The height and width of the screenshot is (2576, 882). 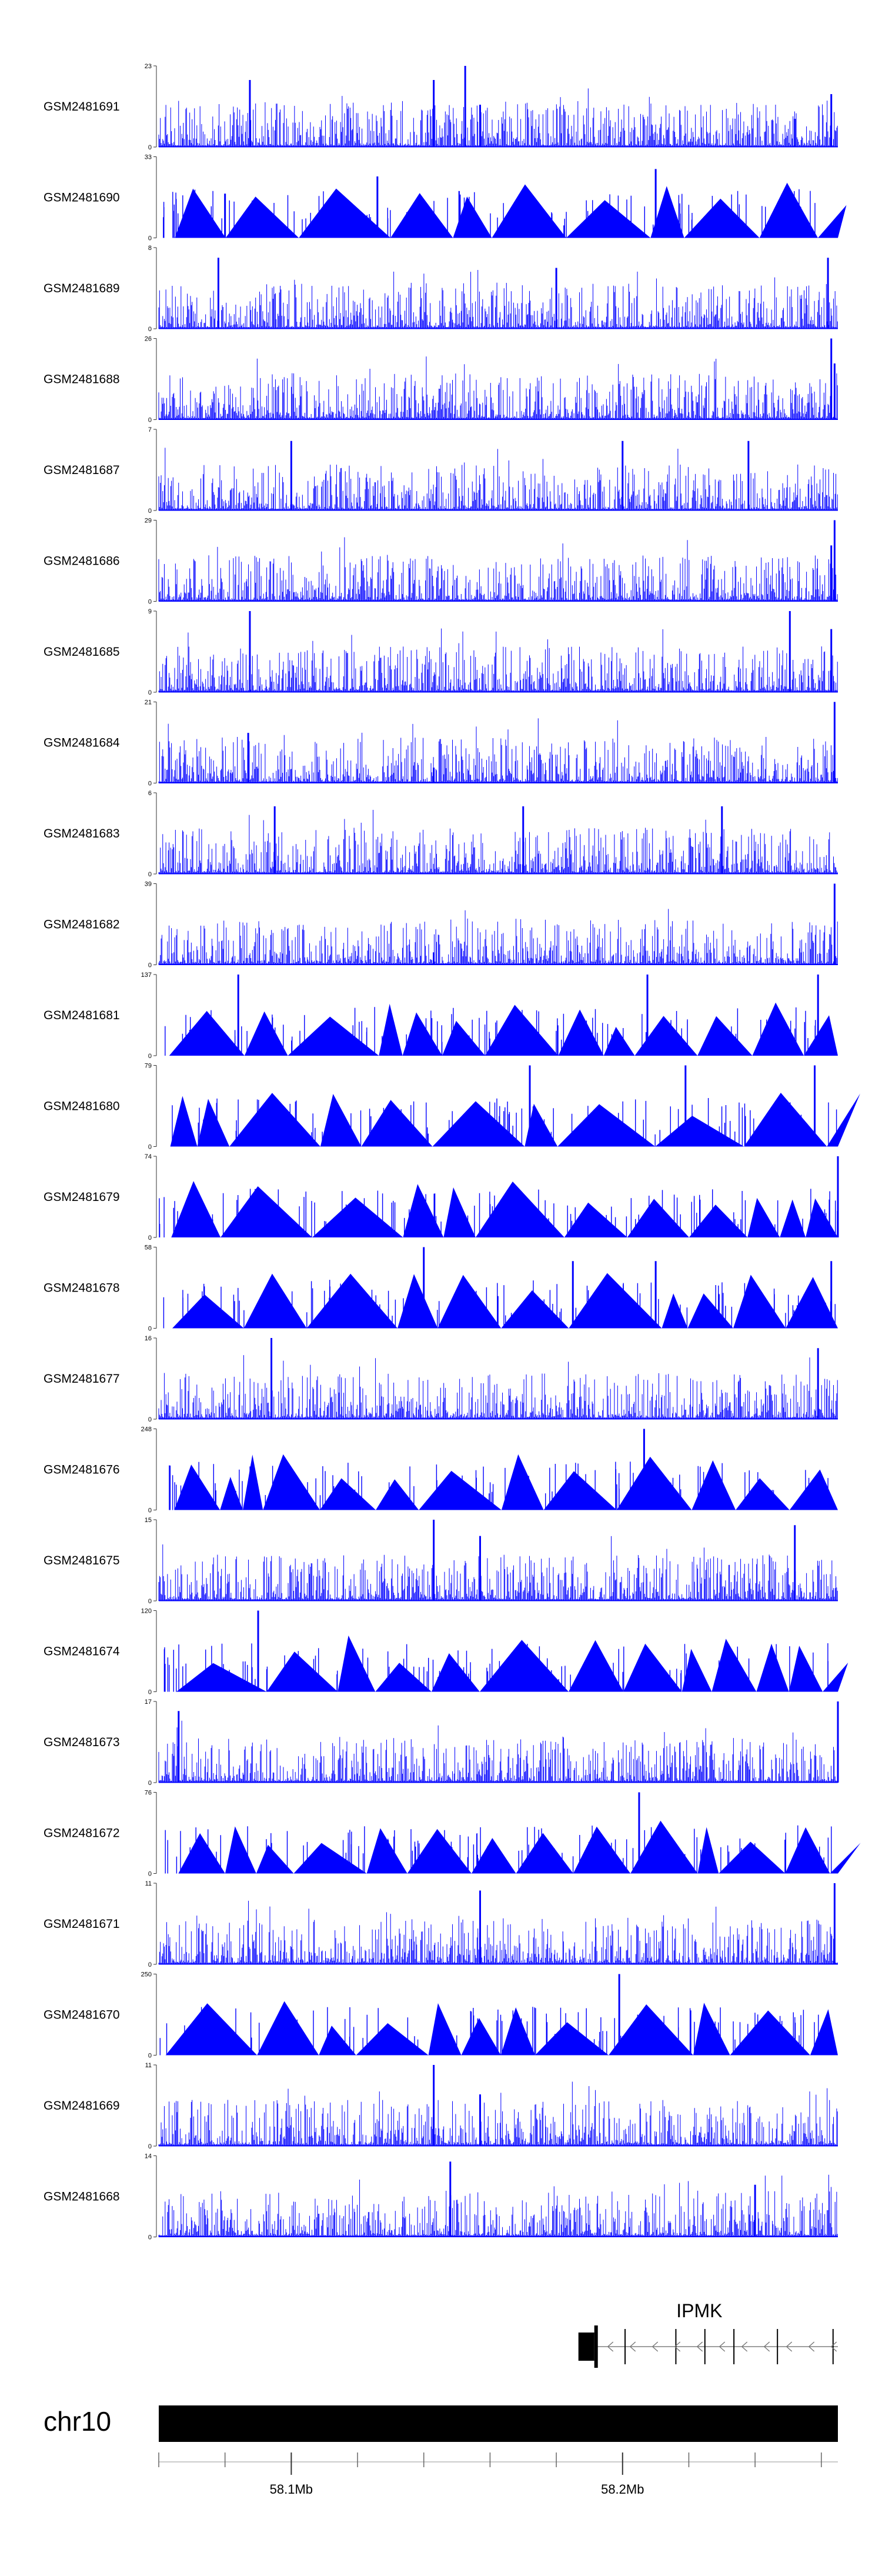 What do you see at coordinates (82, 561) in the screenshot?
I see `track-label: GSM2481686` at bounding box center [82, 561].